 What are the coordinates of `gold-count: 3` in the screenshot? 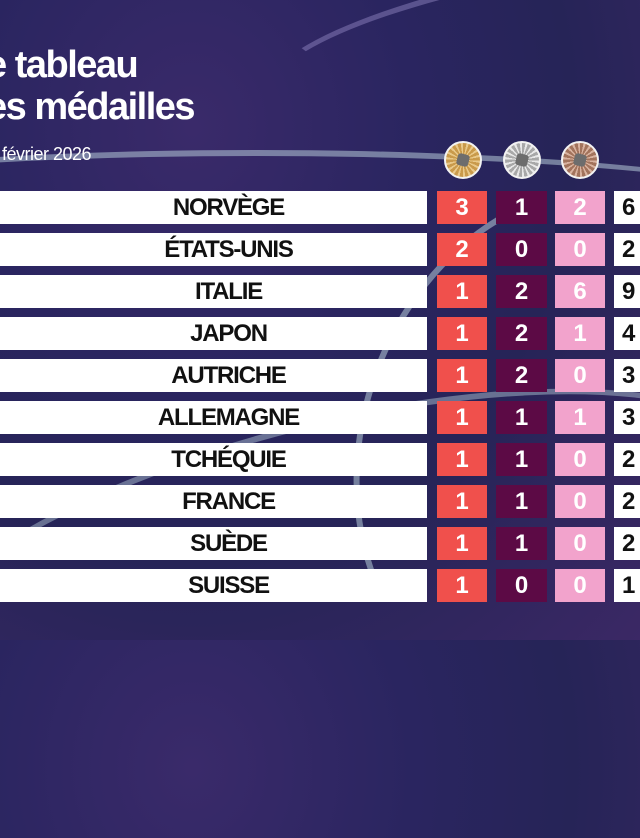 It's located at (462, 207).